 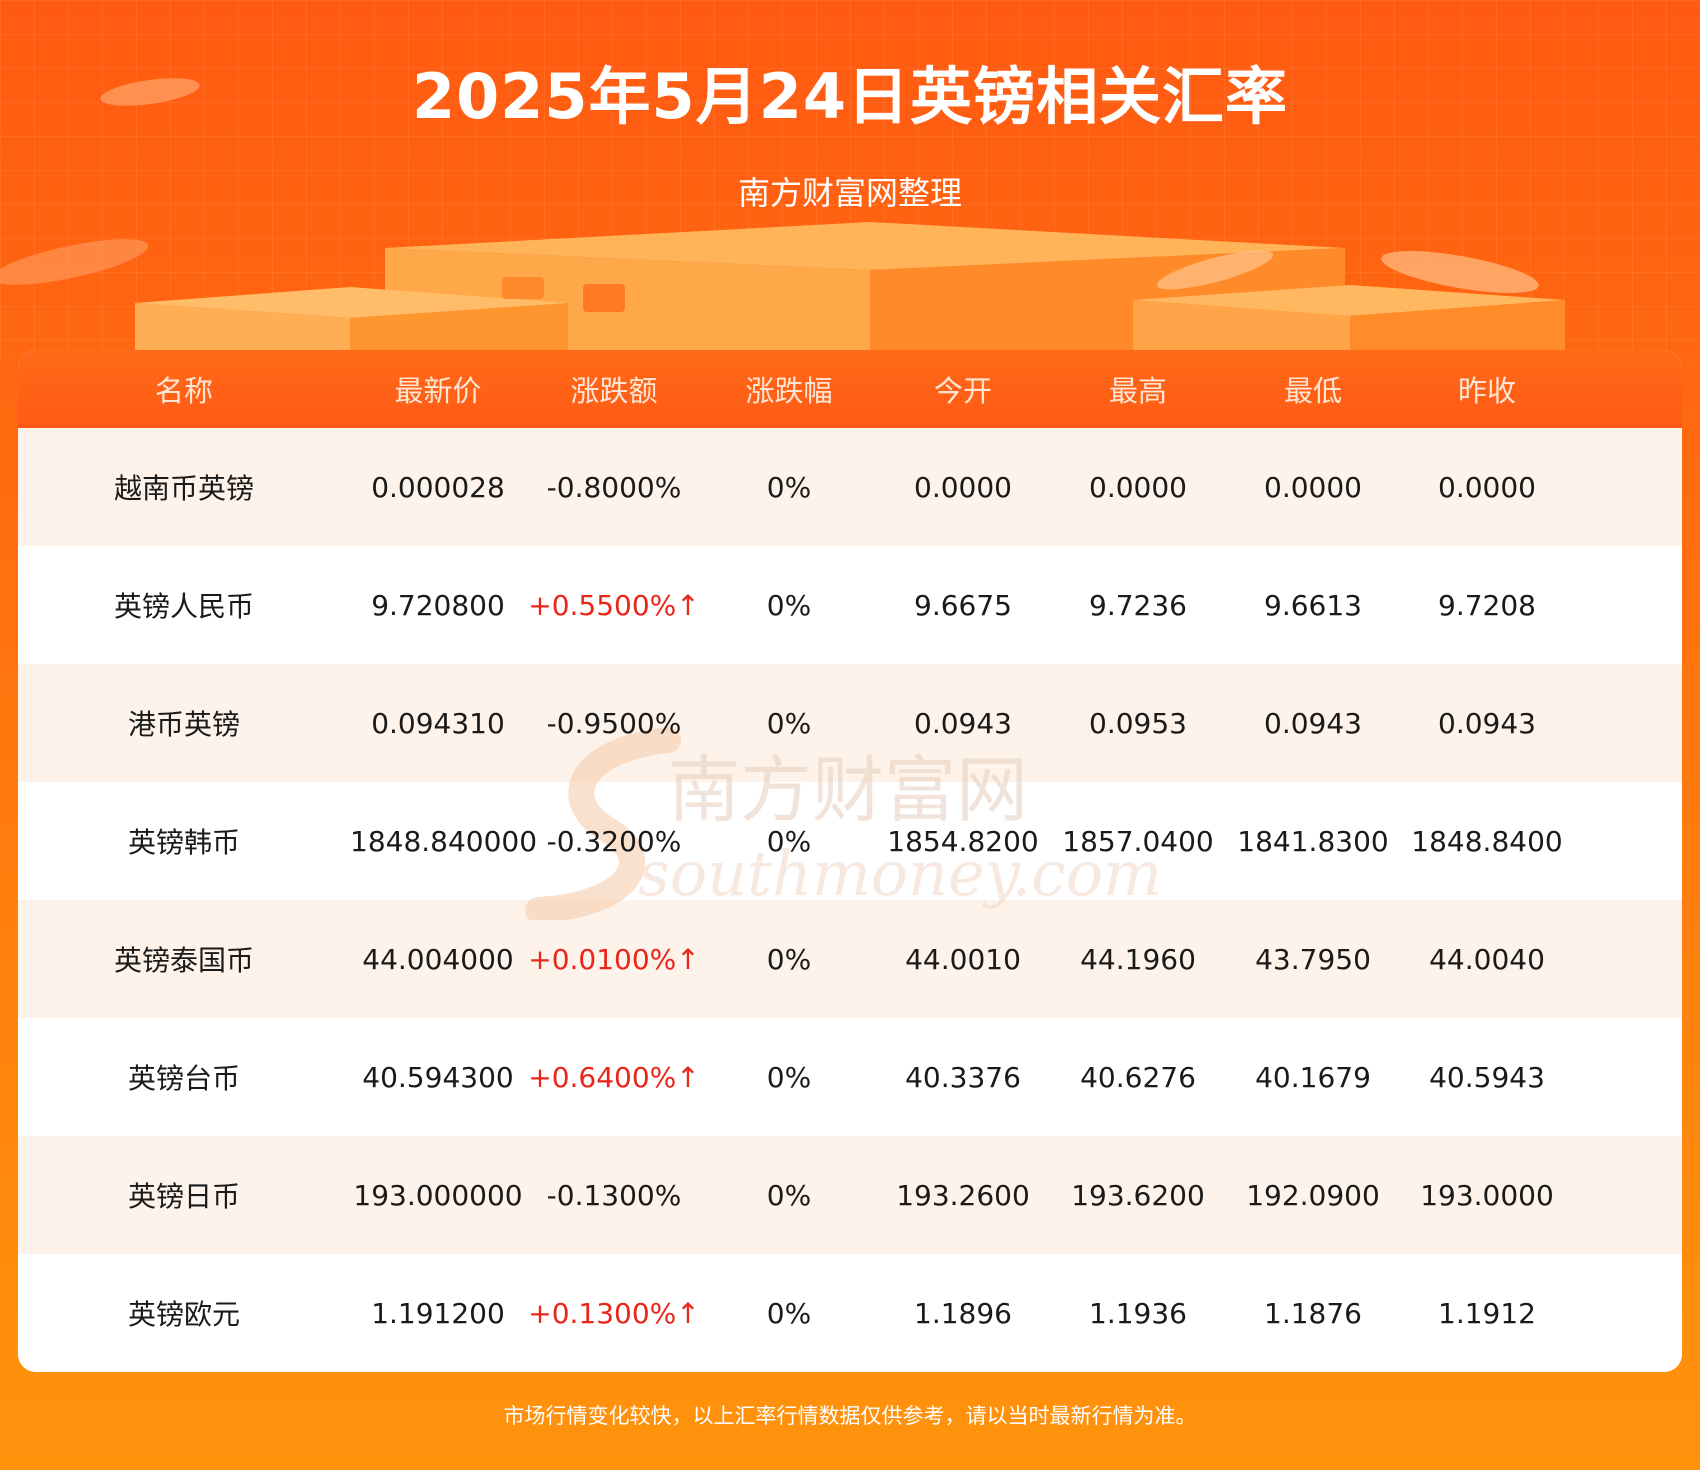 I want to click on cell-low: 43.7950, so click(x=1313, y=959).